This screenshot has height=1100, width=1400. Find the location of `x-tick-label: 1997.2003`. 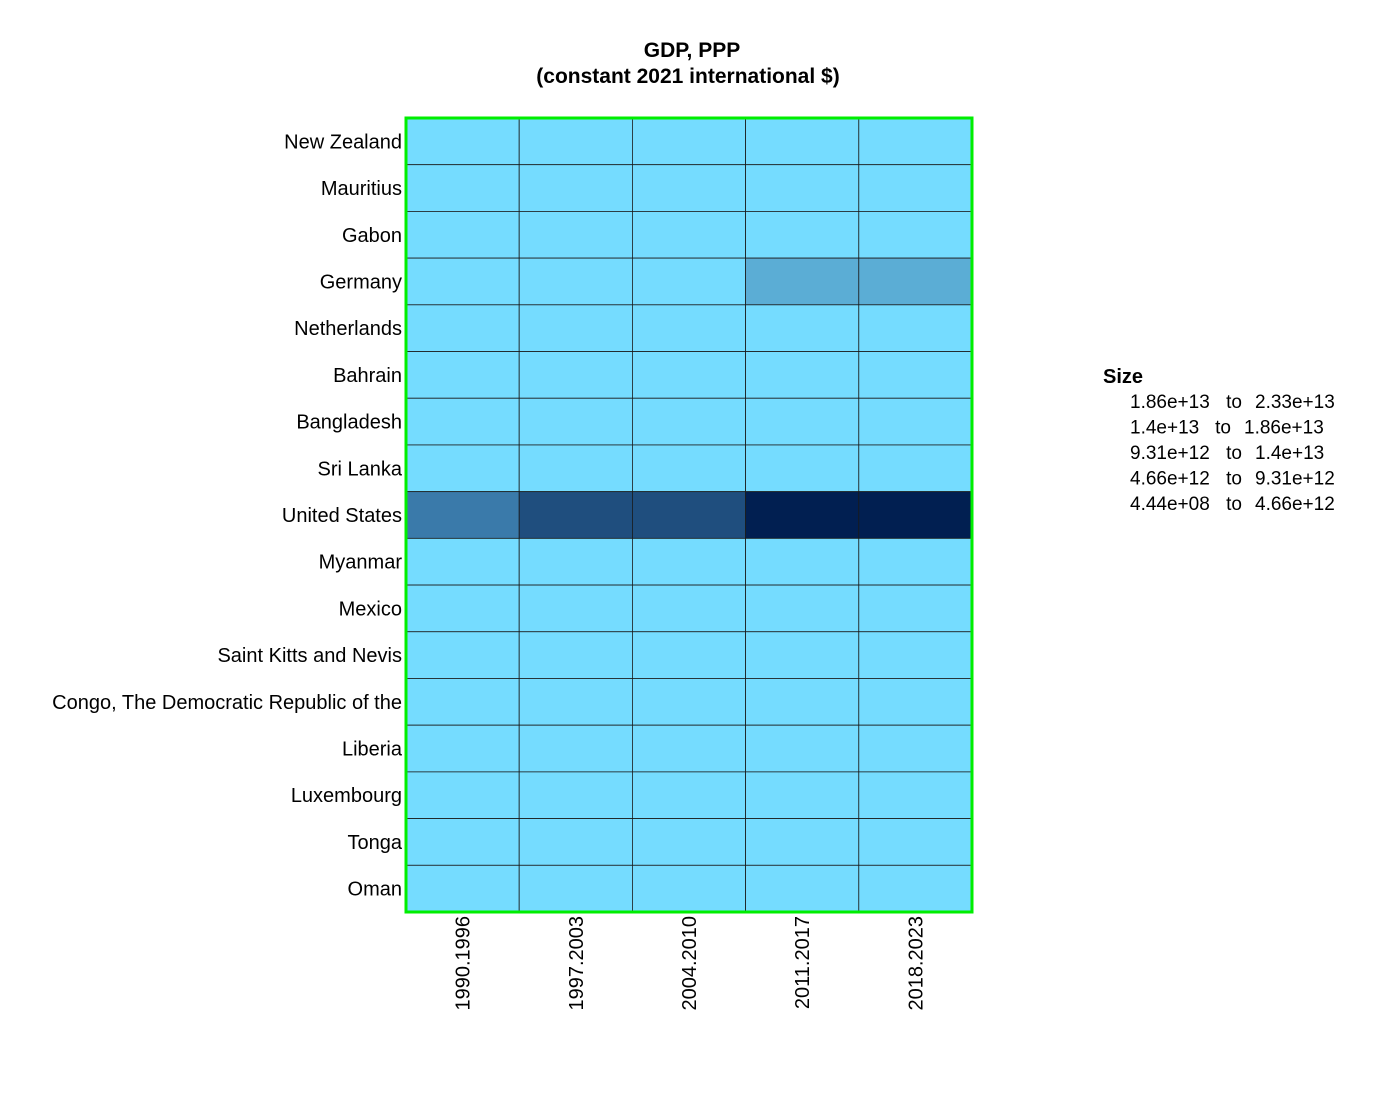

x-tick-label: 1997.2003 is located at coordinates (577, 963).